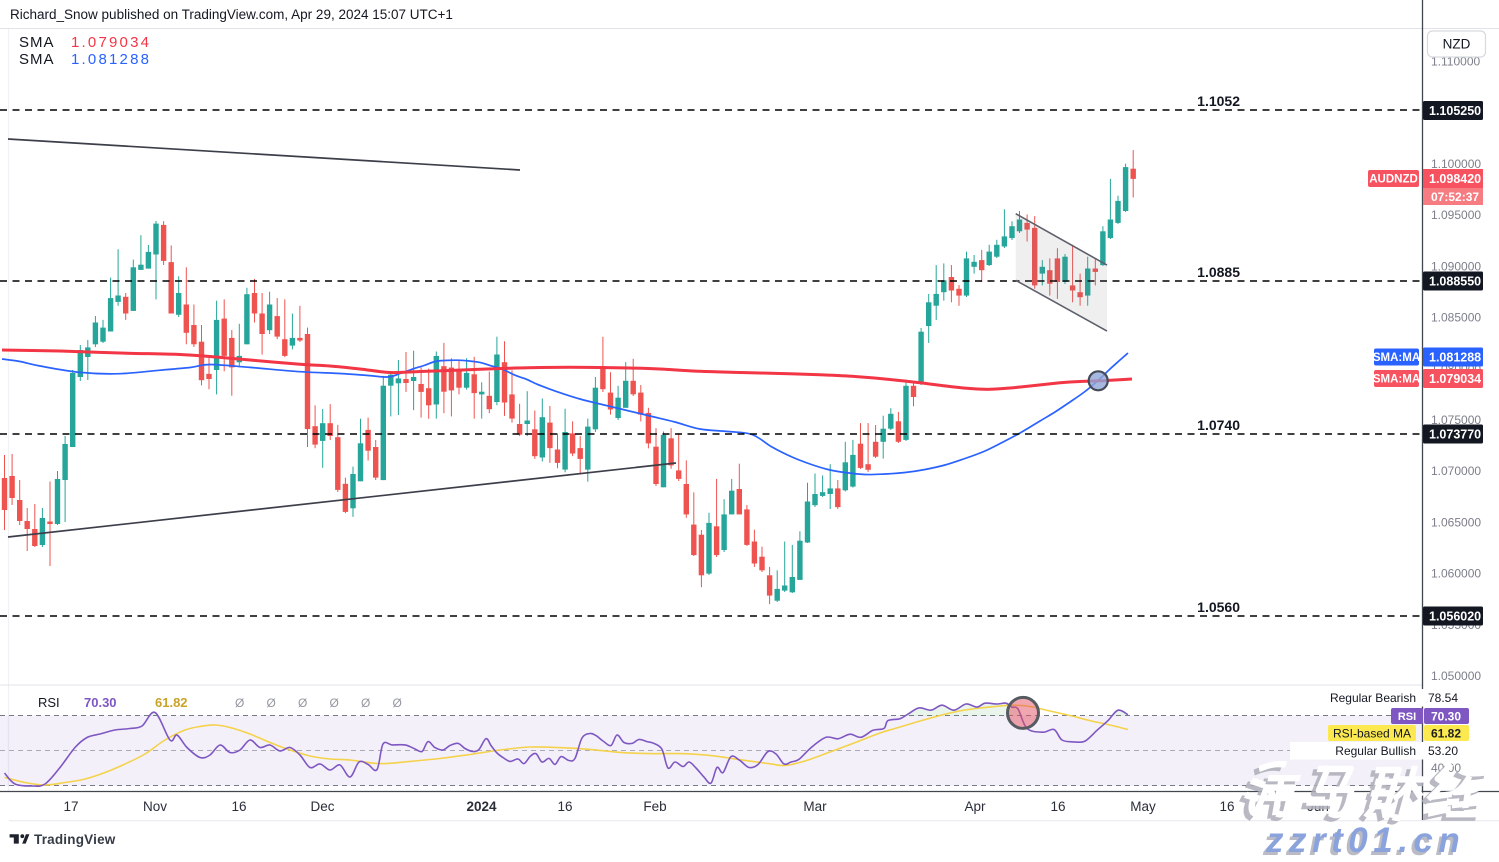  I want to click on svg-text: RSI-based MA, so click(1372, 734).